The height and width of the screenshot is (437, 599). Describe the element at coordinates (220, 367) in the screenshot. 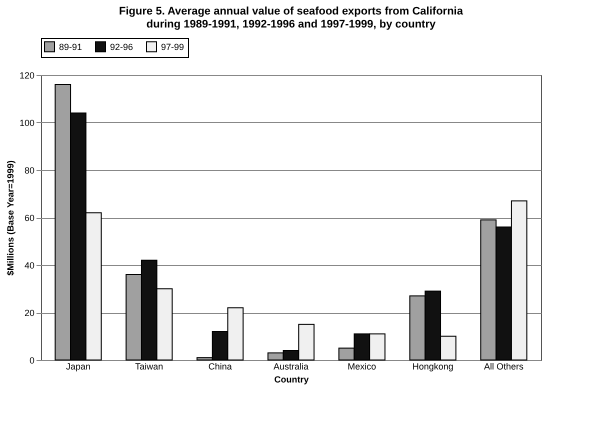

I see `x-tick-label: China` at that location.